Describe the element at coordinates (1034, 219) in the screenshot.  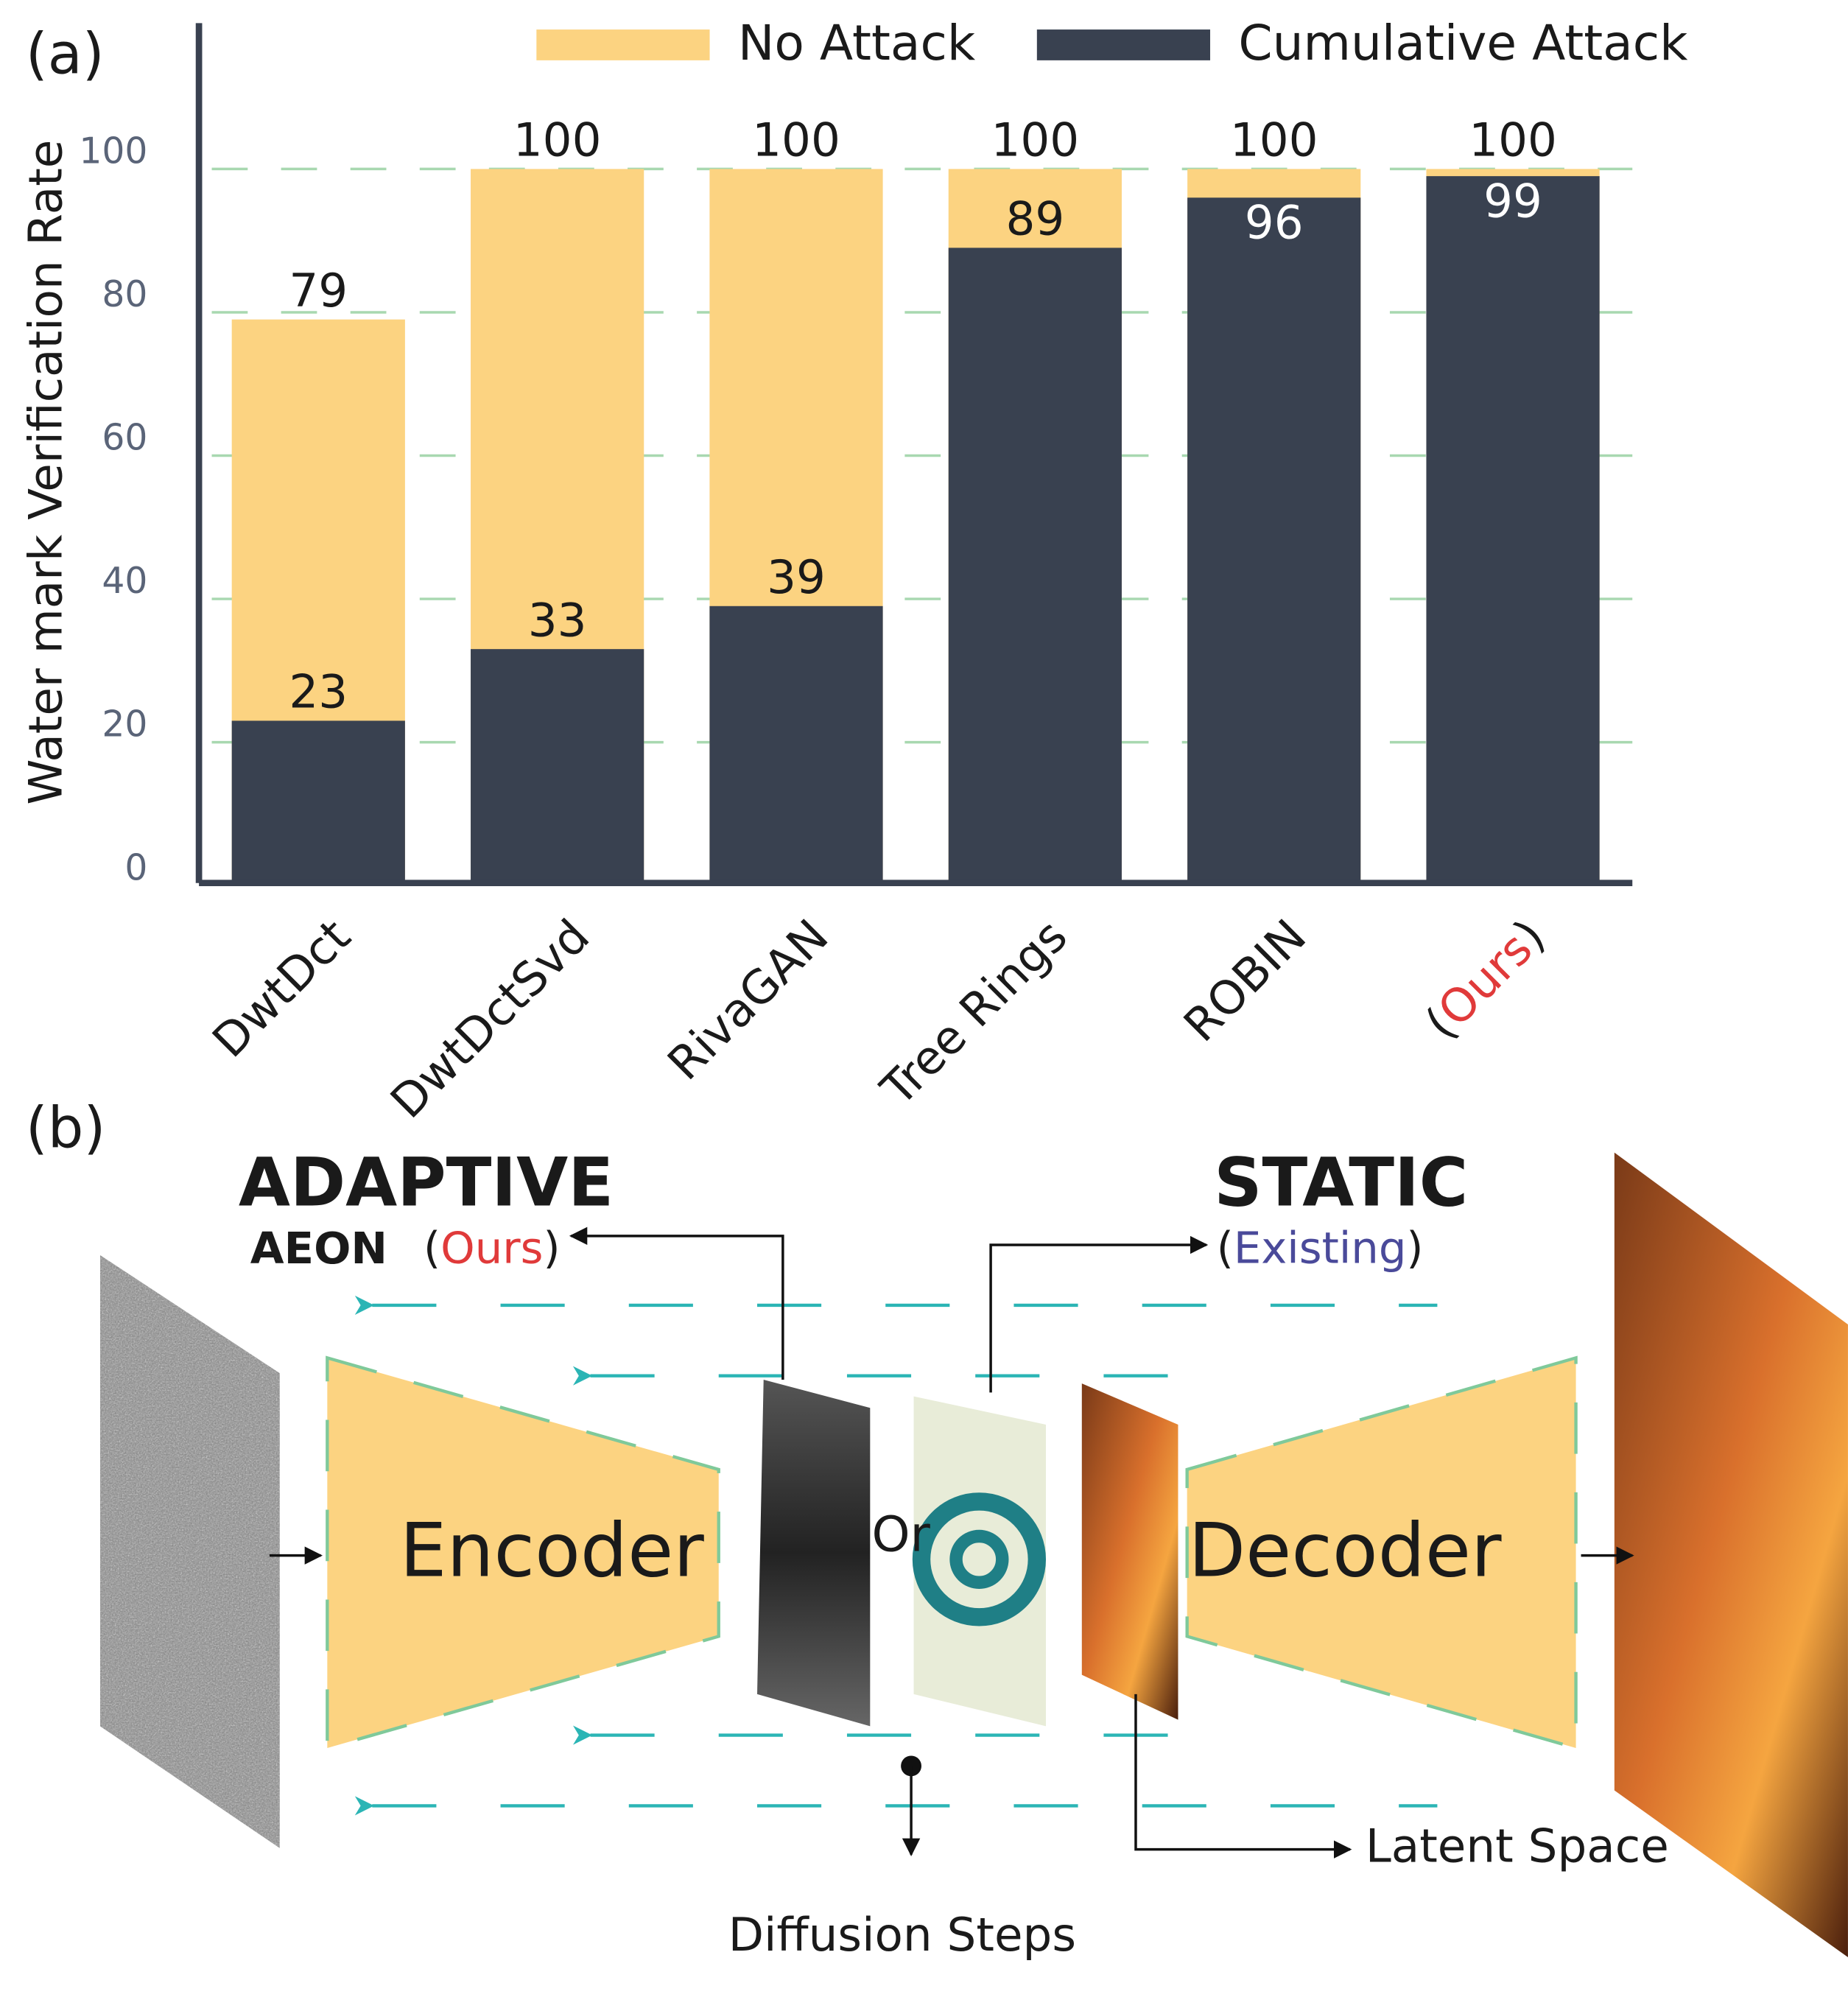
I see `value-label: 89` at that location.